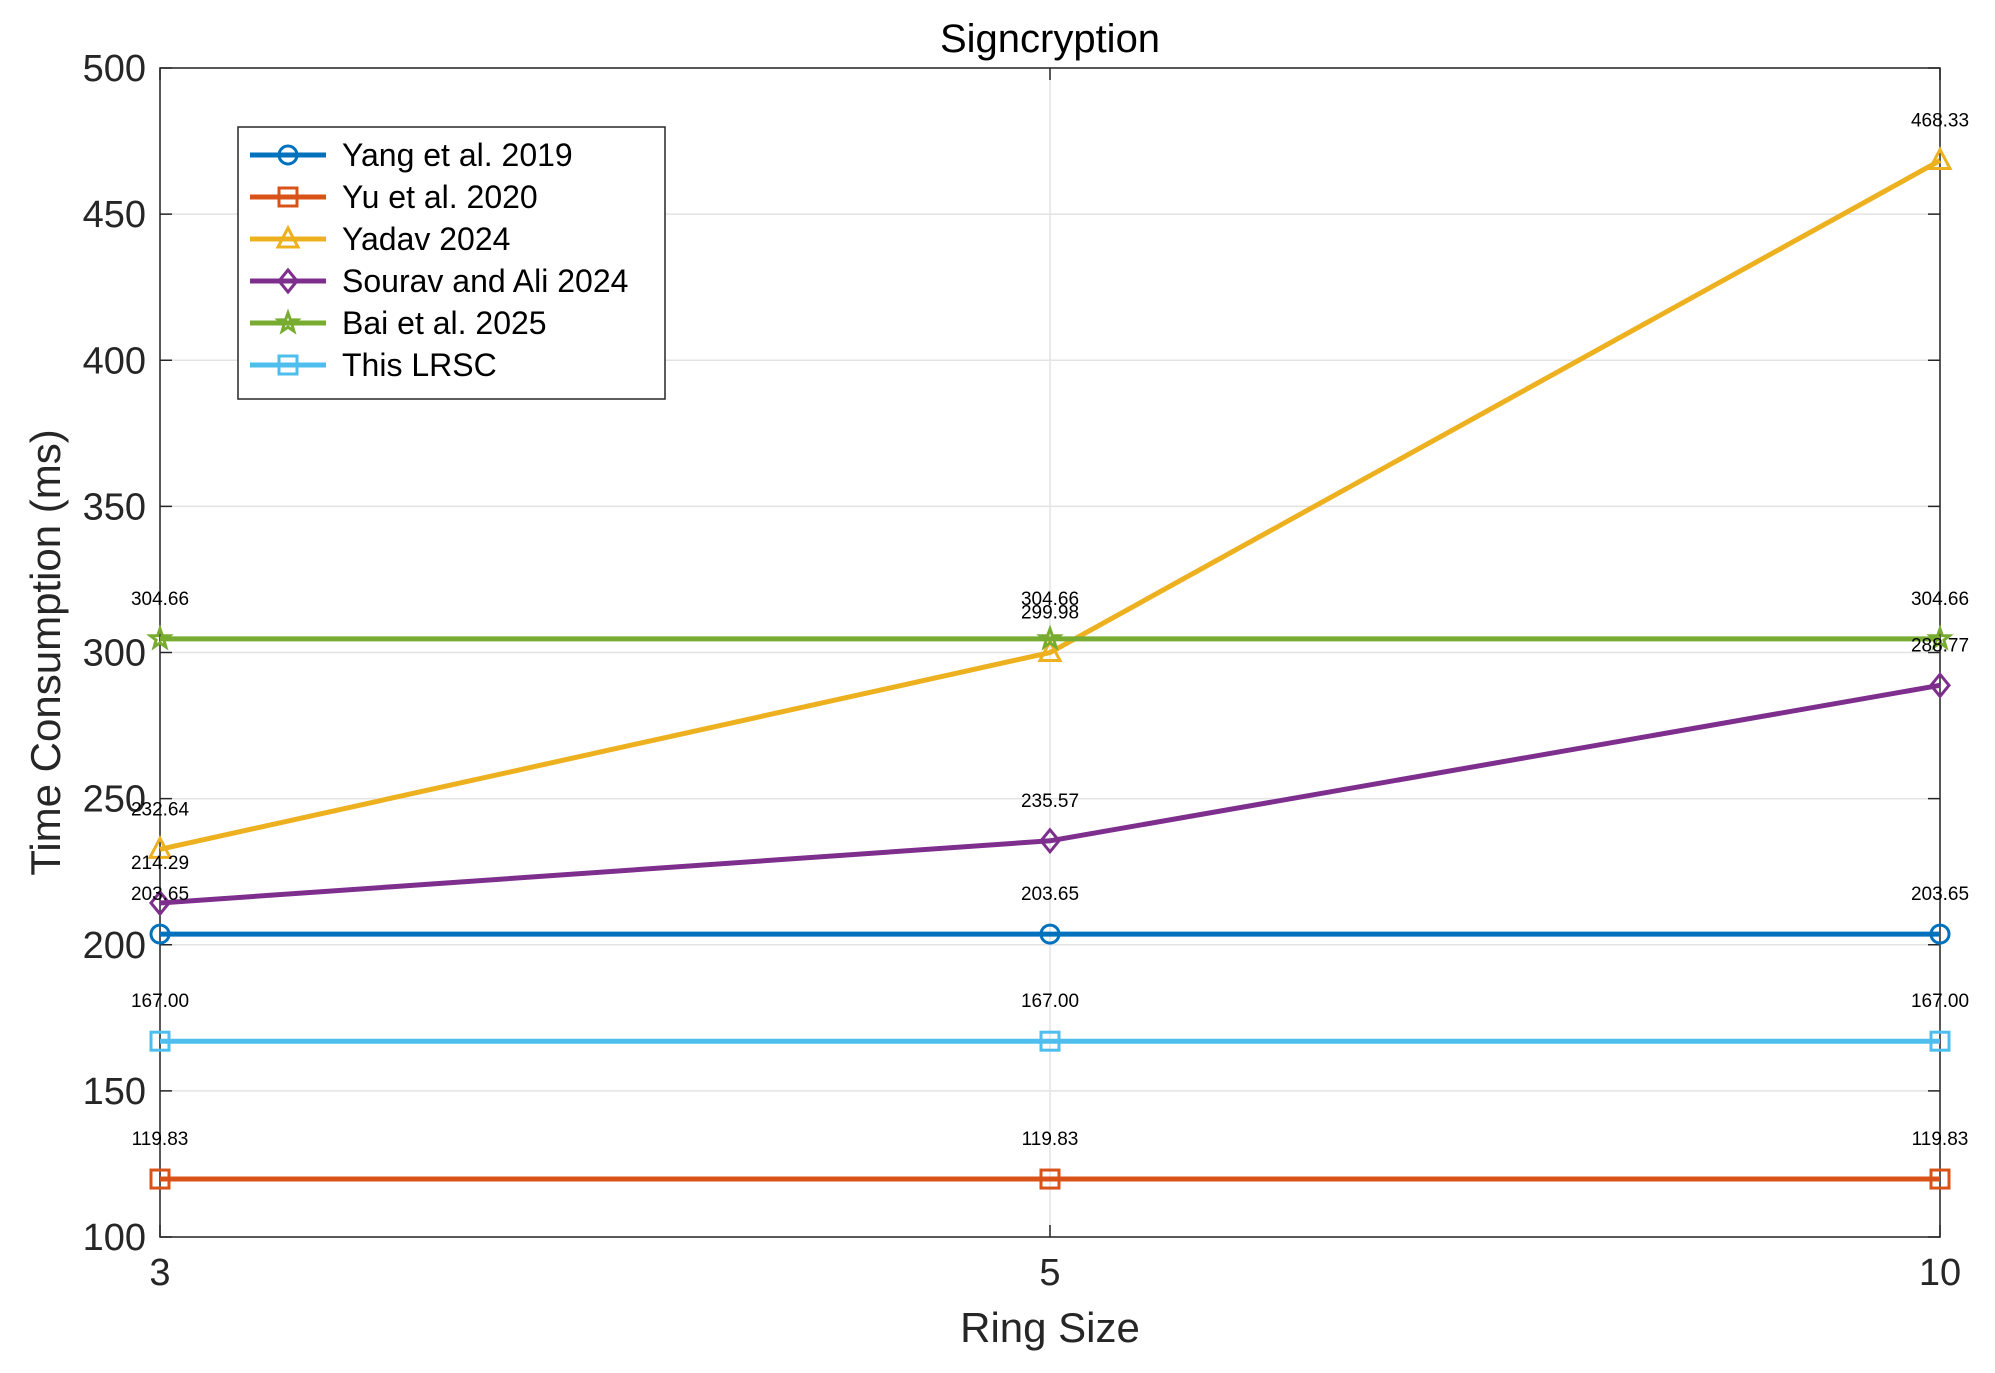 The width and height of the screenshot is (1995, 1373). What do you see at coordinates (440, 197) in the screenshot?
I see `legend-label: Yu et al. 2020` at bounding box center [440, 197].